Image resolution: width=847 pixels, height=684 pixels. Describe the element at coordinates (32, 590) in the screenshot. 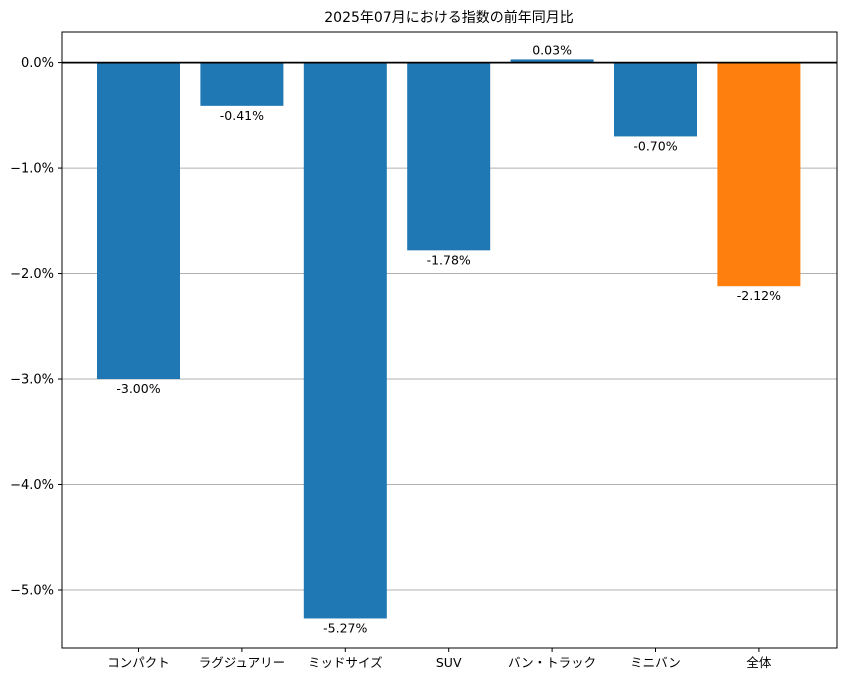

I see `y-tick-label: −5.0%` at that location.